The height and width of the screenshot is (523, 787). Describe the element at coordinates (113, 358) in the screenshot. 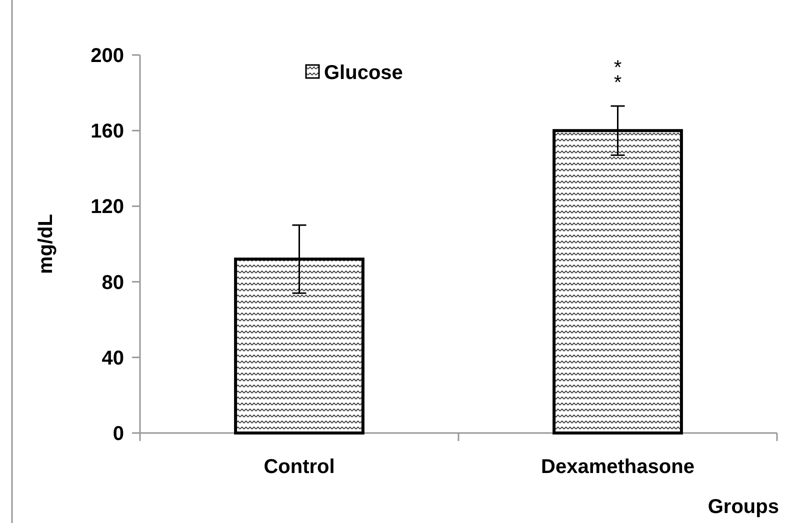

I see `y-tick-label: 40` at that location.